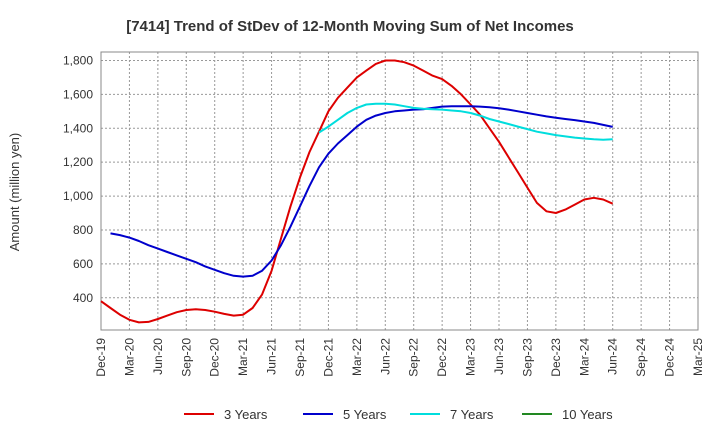  What do you see at coordinates (471, 357) in the screenshot?
I see `x-tick-label: Mar-23` at bounding box center [471, 357].